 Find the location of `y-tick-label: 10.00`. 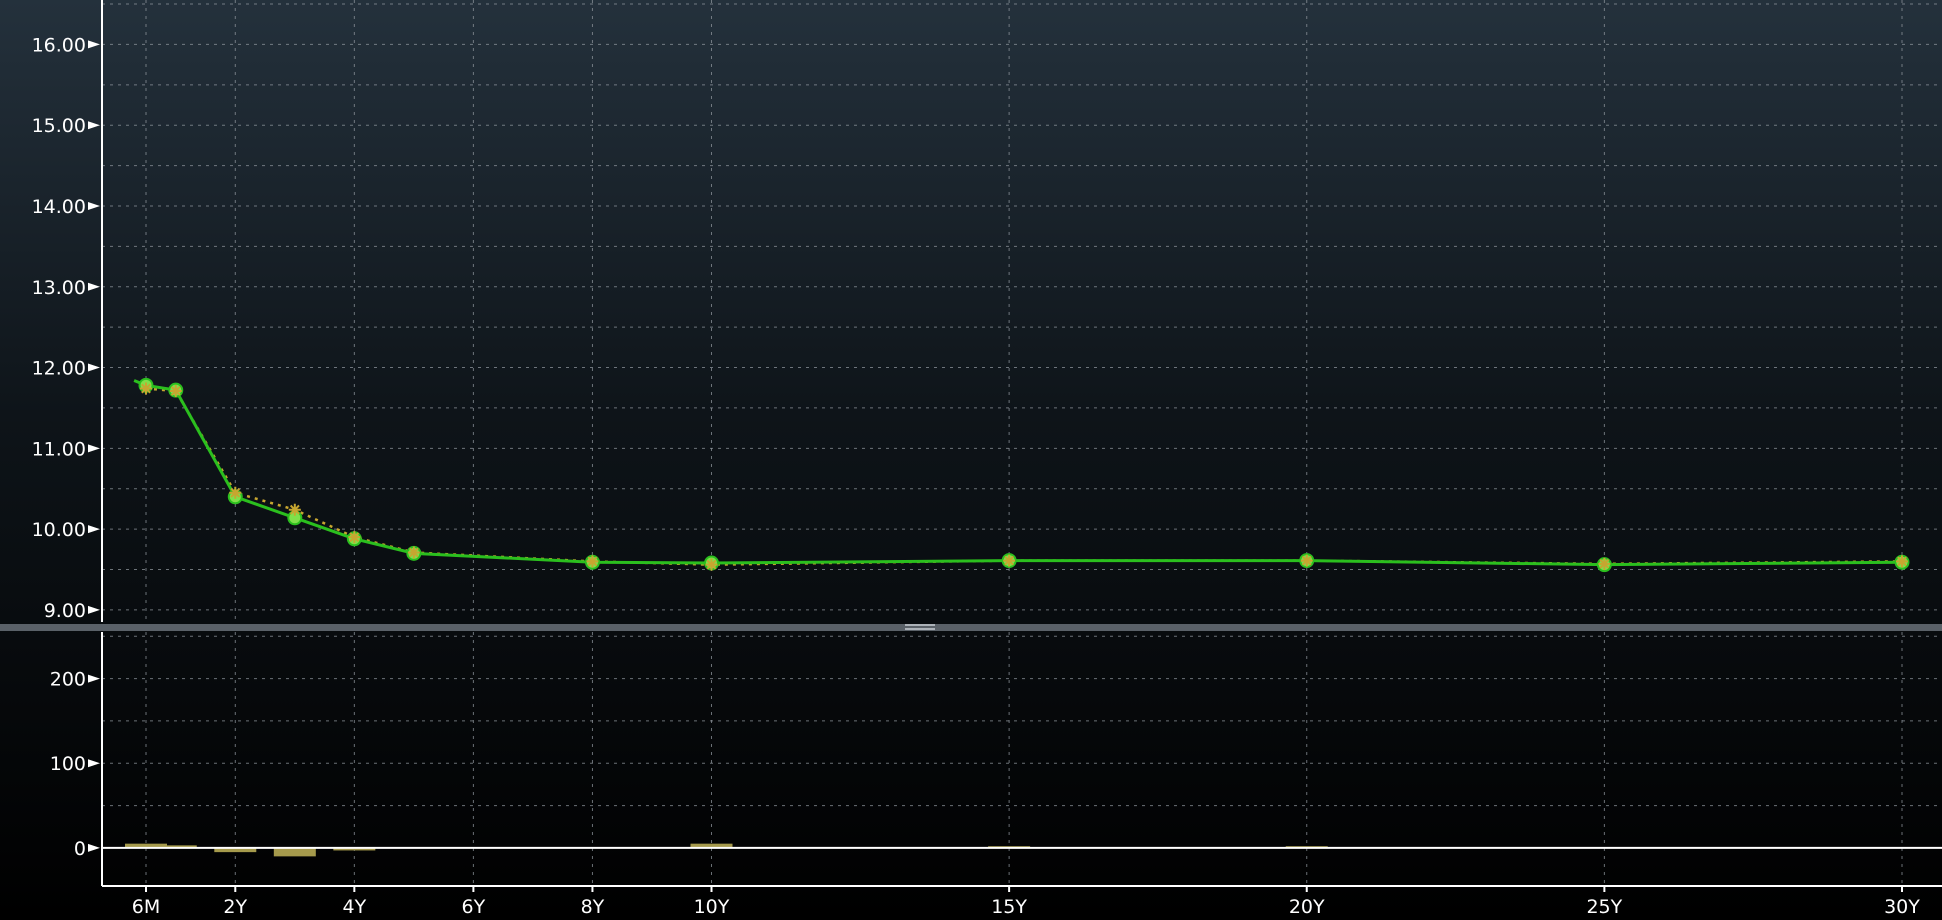

y-tick-label: 10.00 is located at coordinates (59, 530).